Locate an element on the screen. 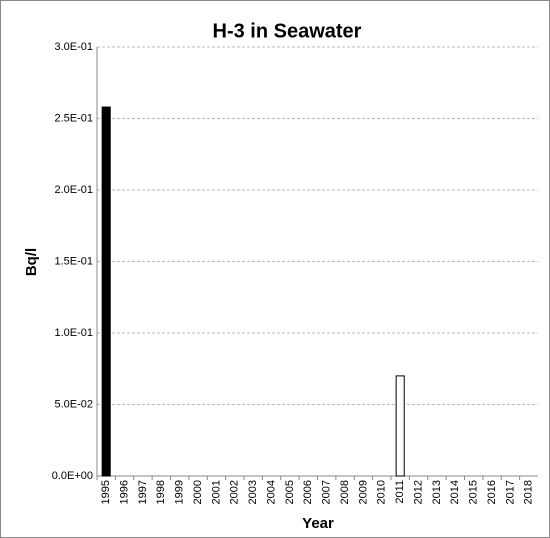 This screenshot has height=538, width=550. y-tick-label: 1.0E-01 is located at coordinates (73, 333).